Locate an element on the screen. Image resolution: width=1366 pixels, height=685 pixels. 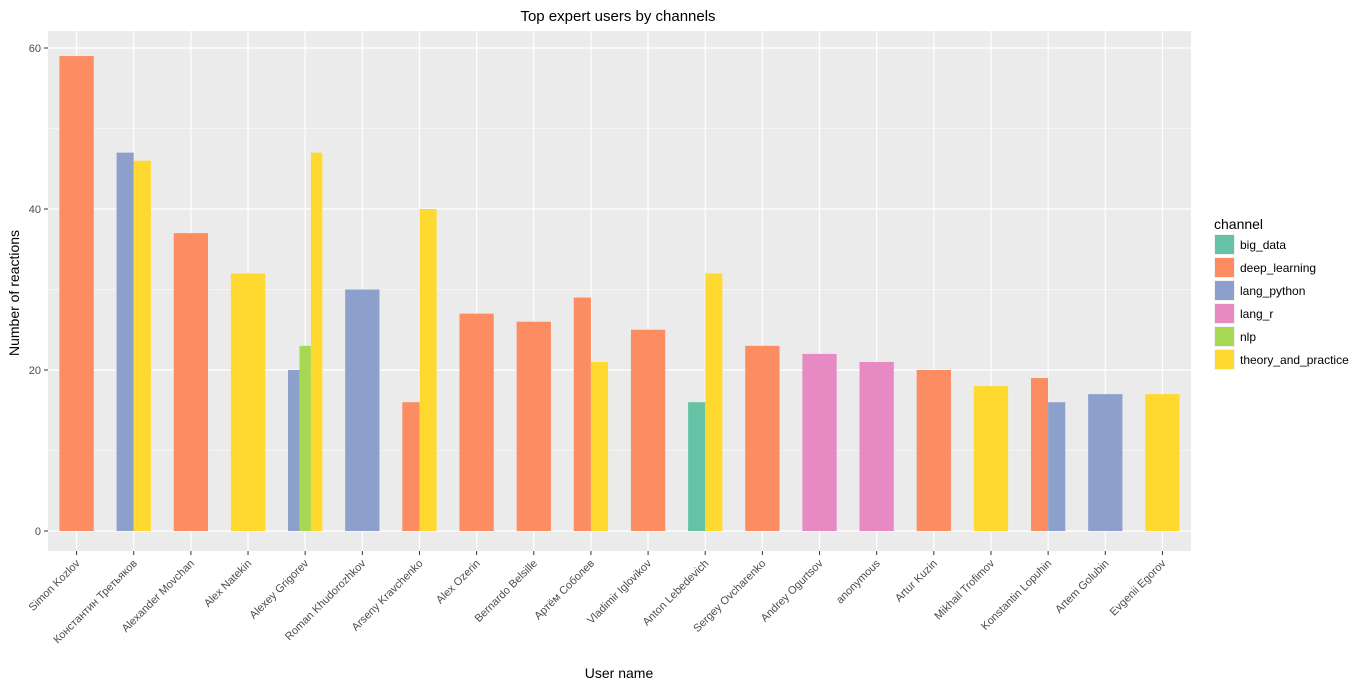
legend-label: deep_learning is located at coordinates (1278, 268).